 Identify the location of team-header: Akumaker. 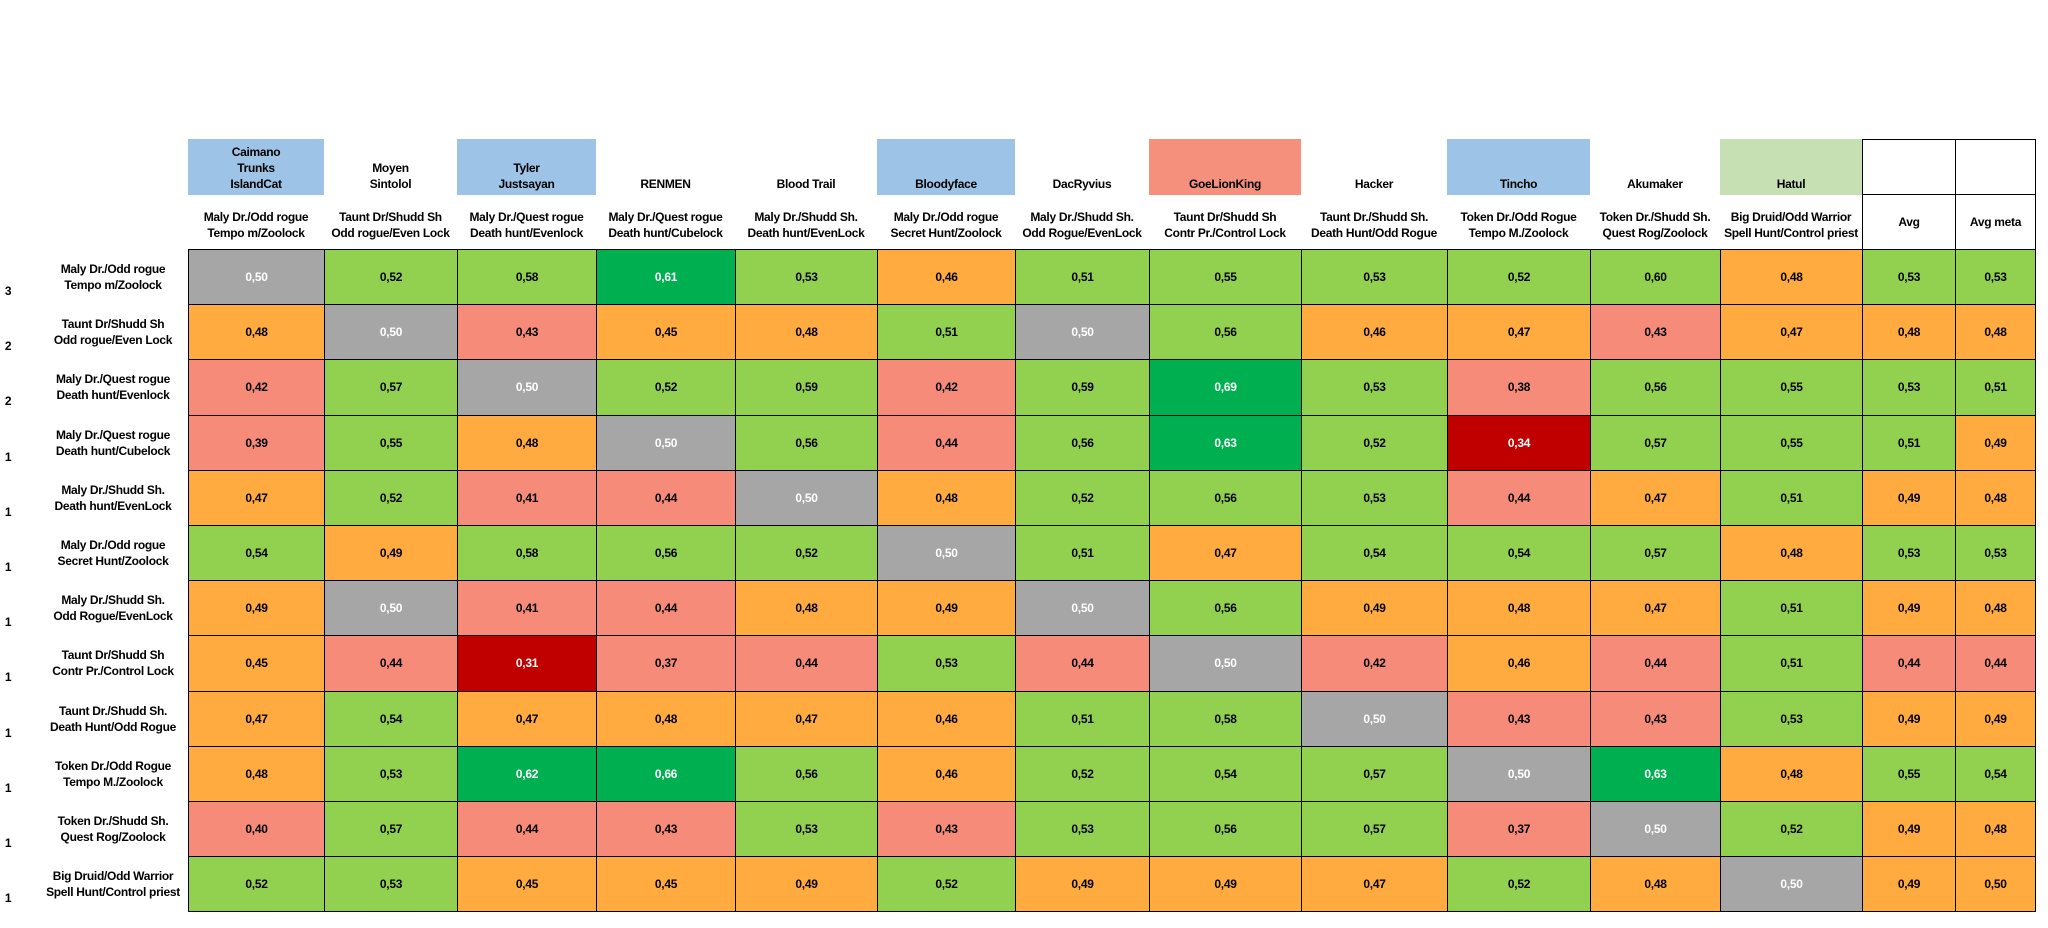
(1655, 167).